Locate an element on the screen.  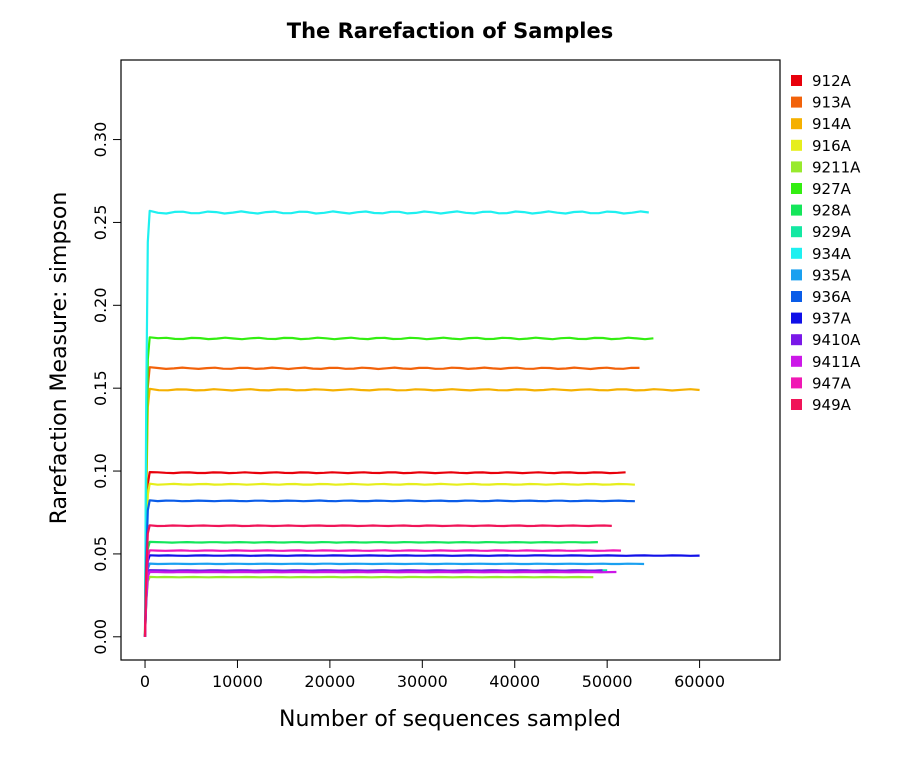
series-line-9211A is located at coordinates (368, 606).